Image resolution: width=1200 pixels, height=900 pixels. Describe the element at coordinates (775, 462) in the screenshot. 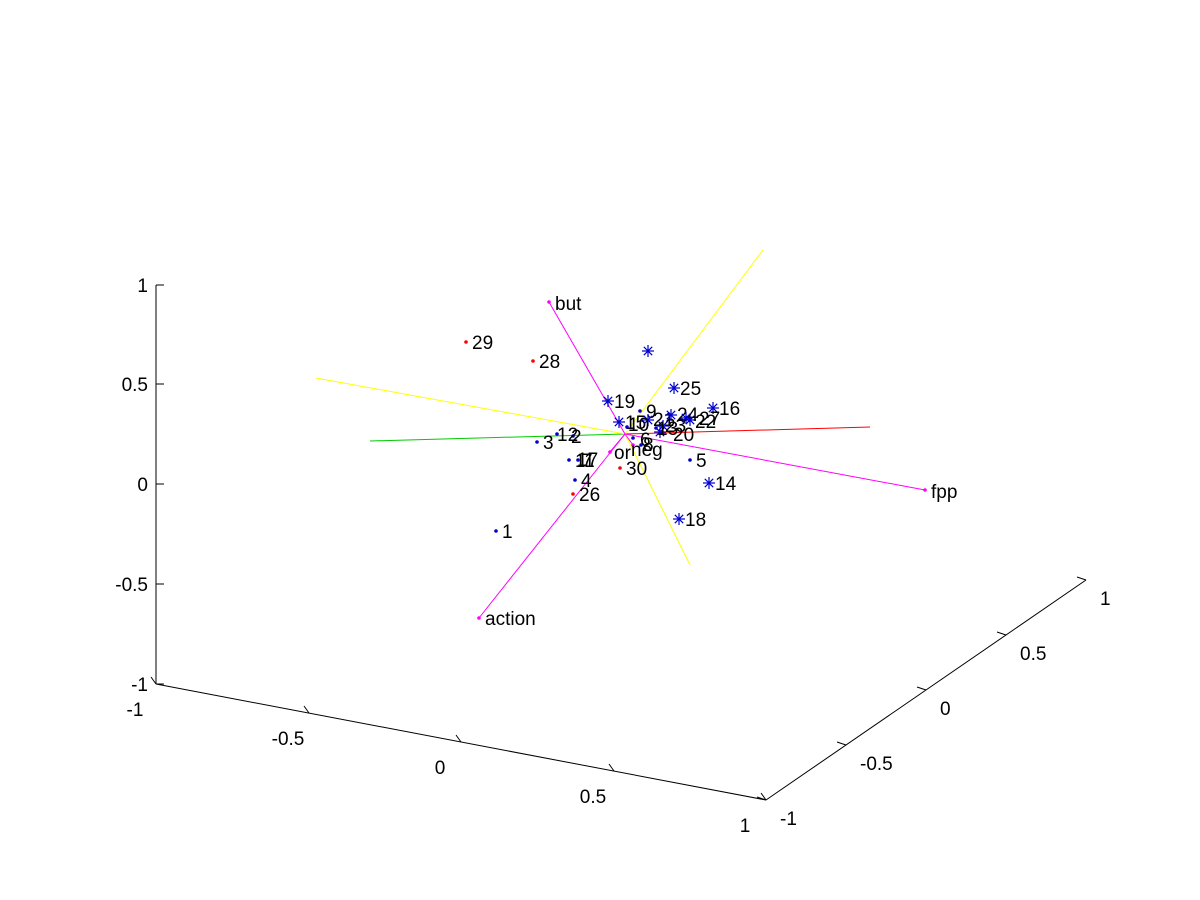

I see `vector-fpp` at that location.